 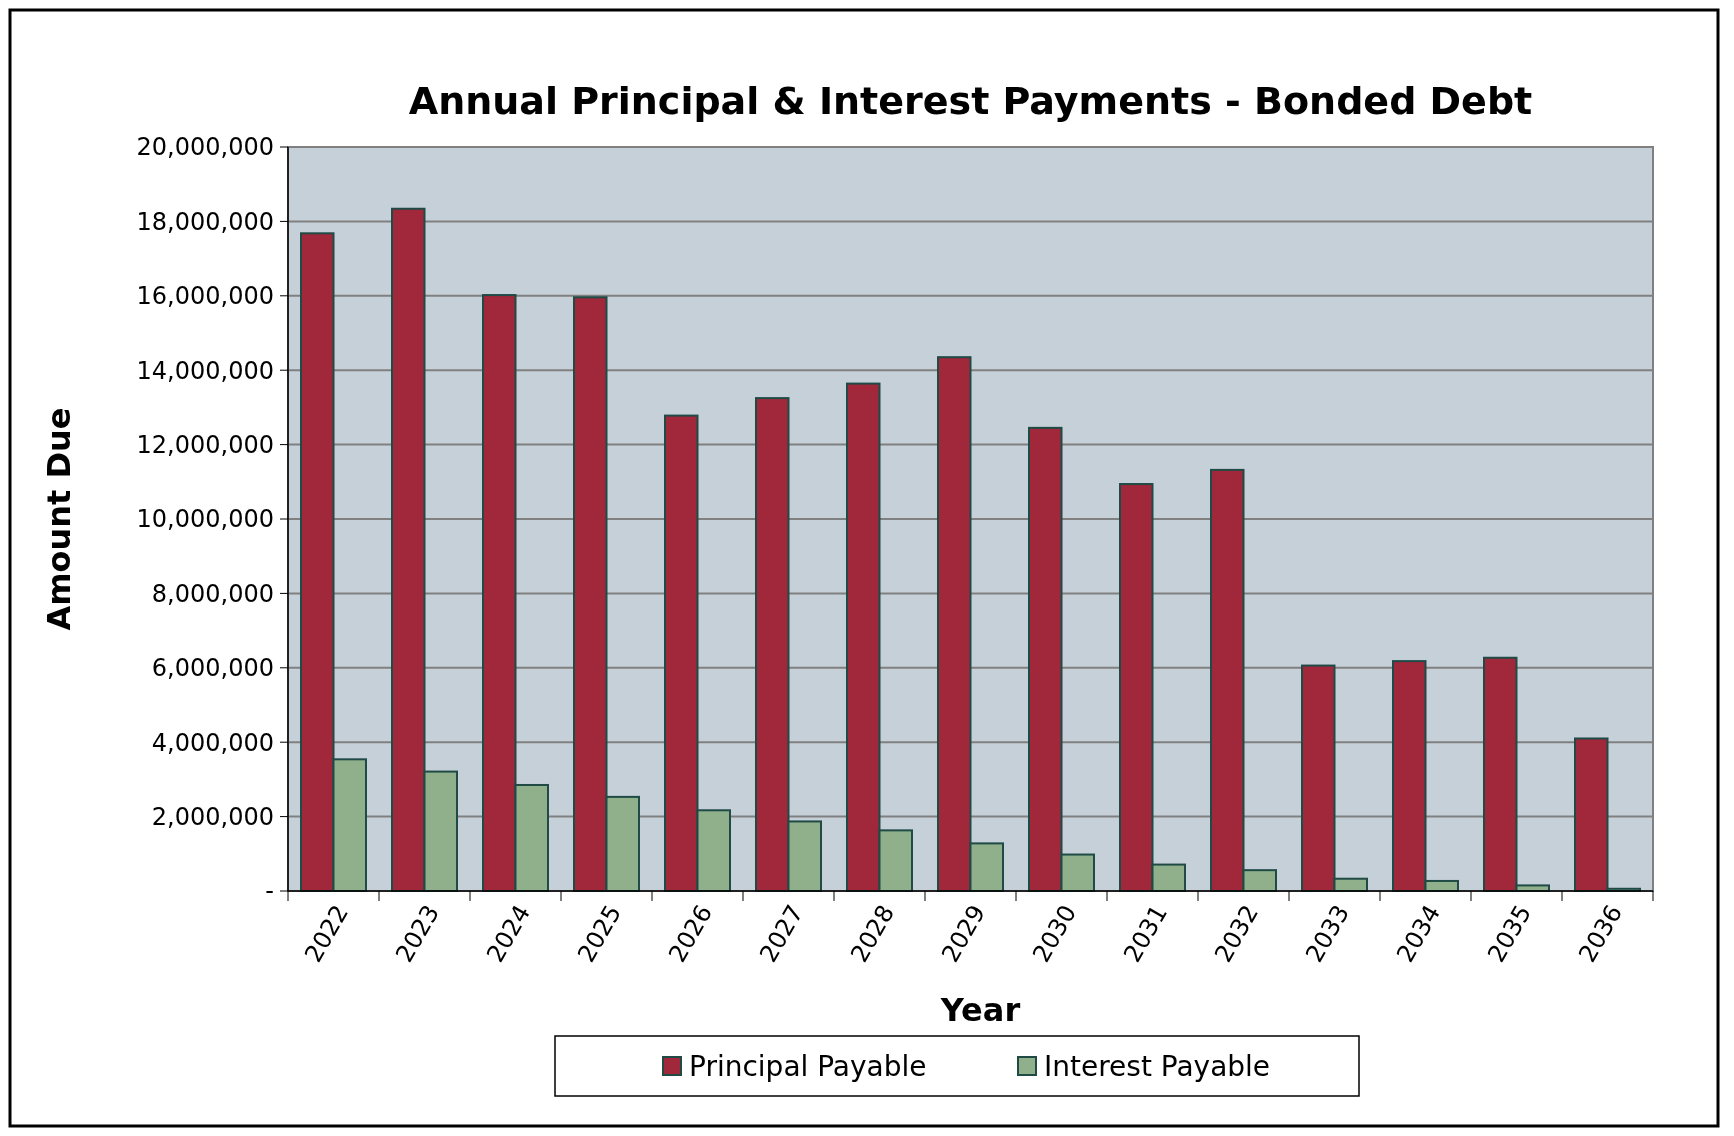 I want to click on chart-title: Annual Principal & Interest Payments - Bonded Debt, so click(x=970, y=101).